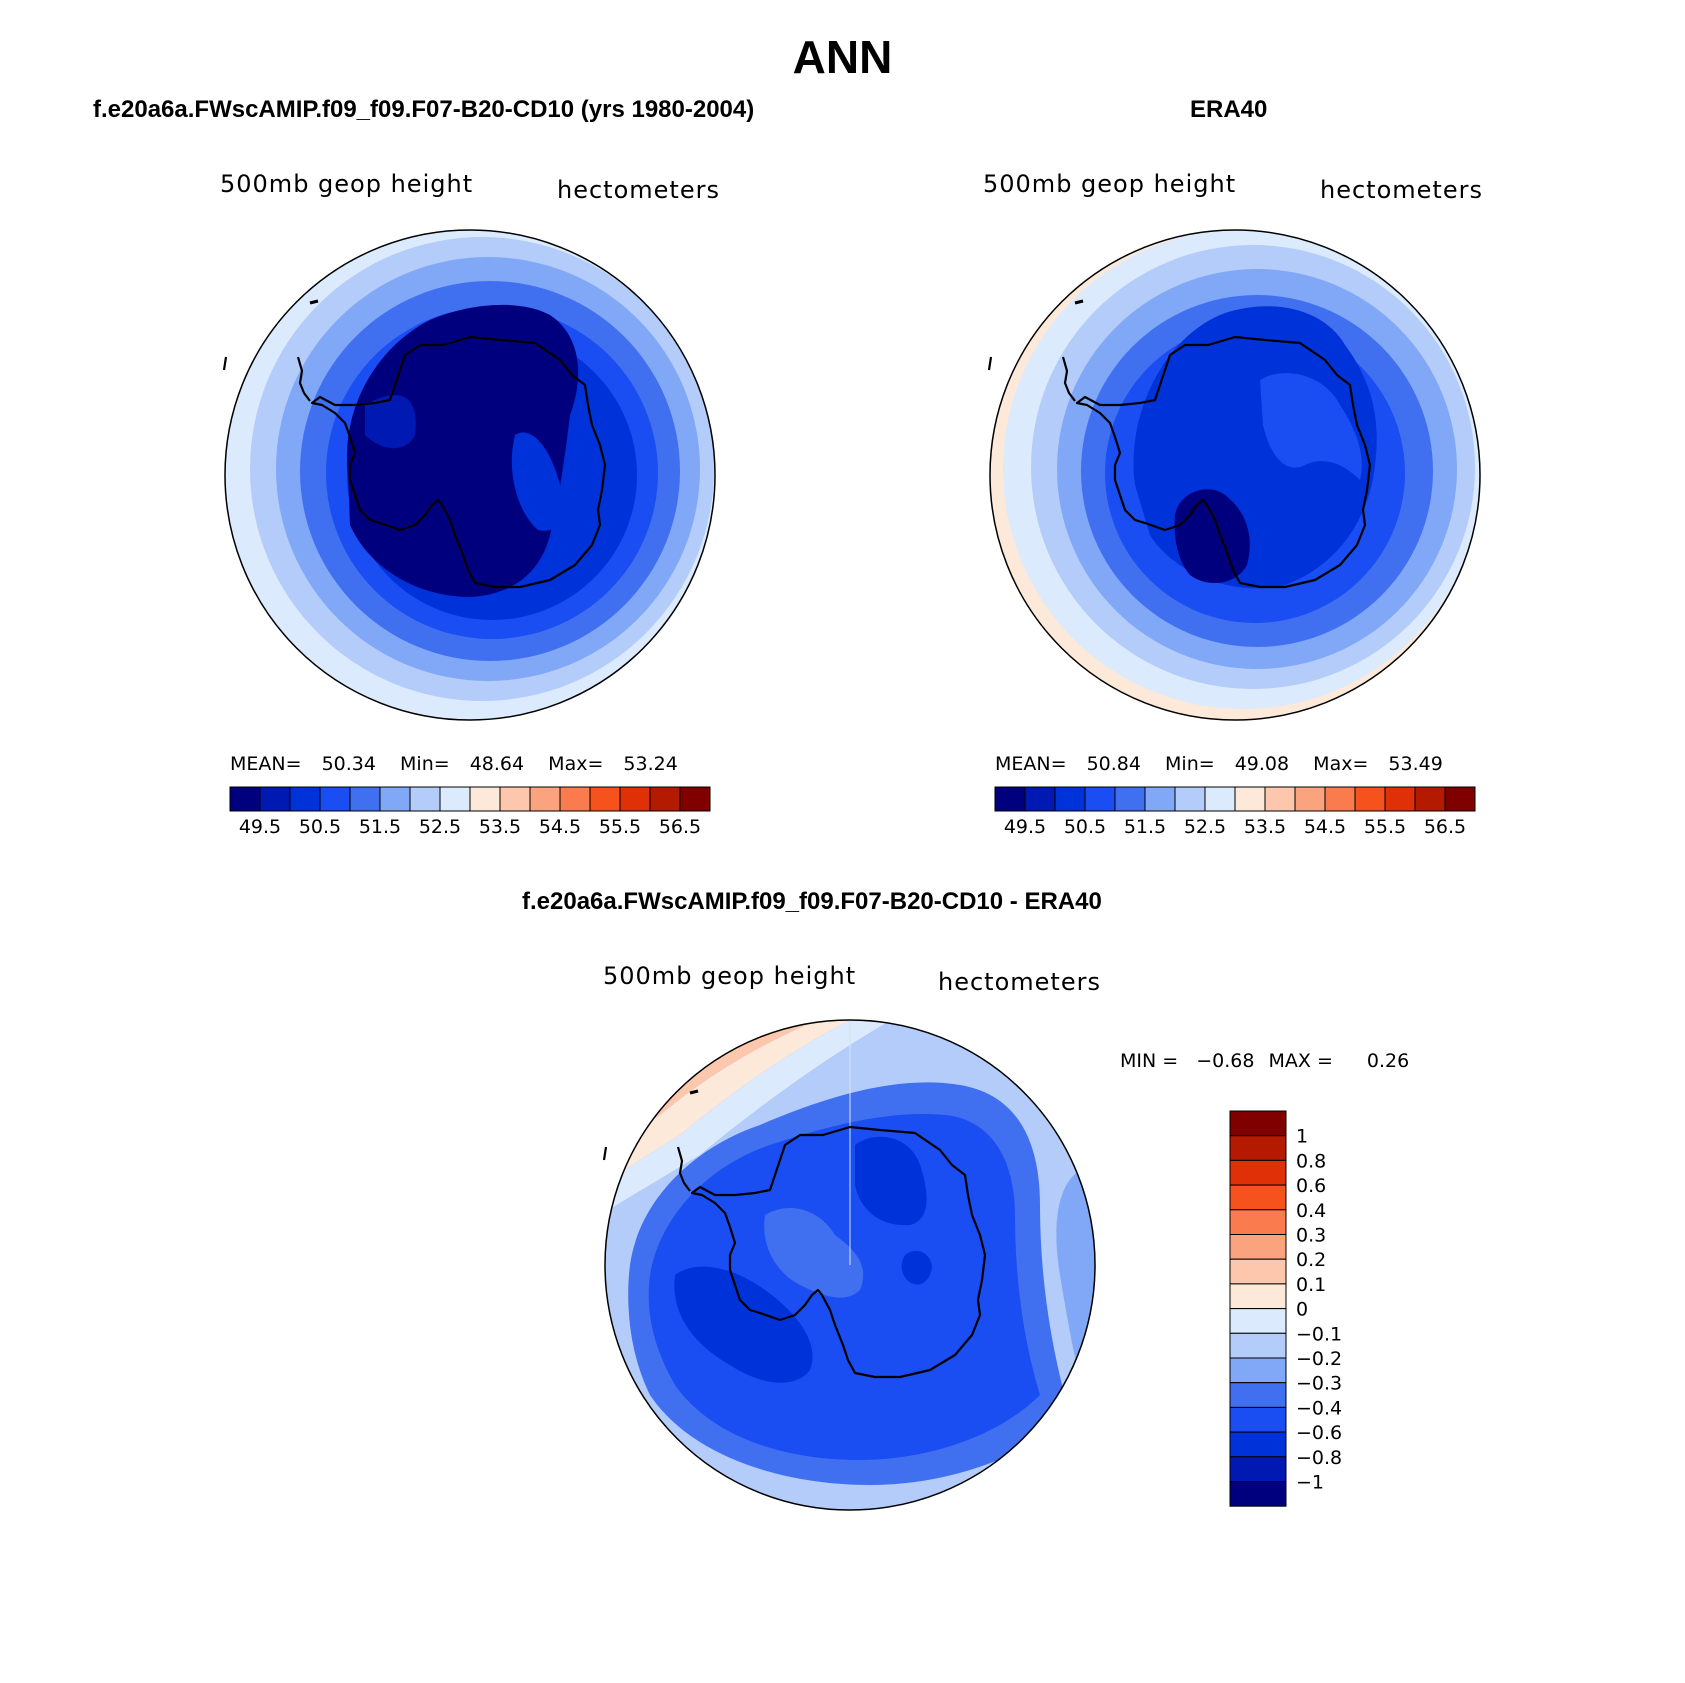  What do you see at coordinates (1229, 109) in the screenshot?
I see `panel2-title: ERA40` at bounding box center [1229, 109].